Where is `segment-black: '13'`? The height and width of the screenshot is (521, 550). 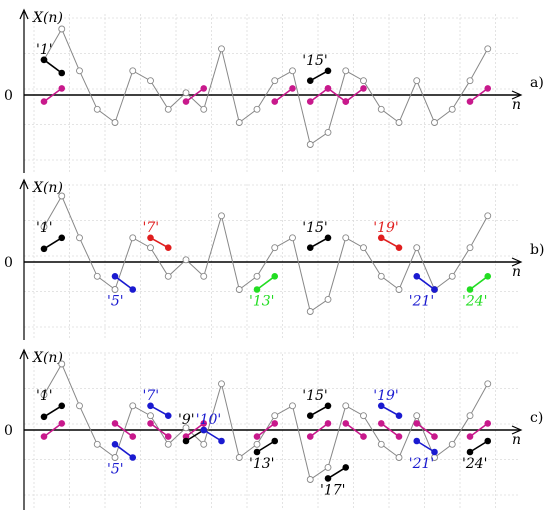 segment-black: '13' is located at coordinates (264, 454).